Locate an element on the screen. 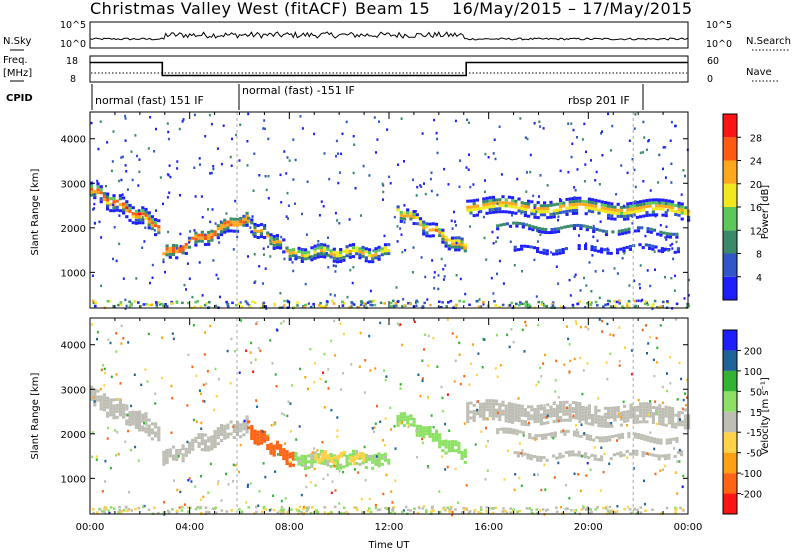  y-tick-label: 3000 is located at coordinates (73, 184).